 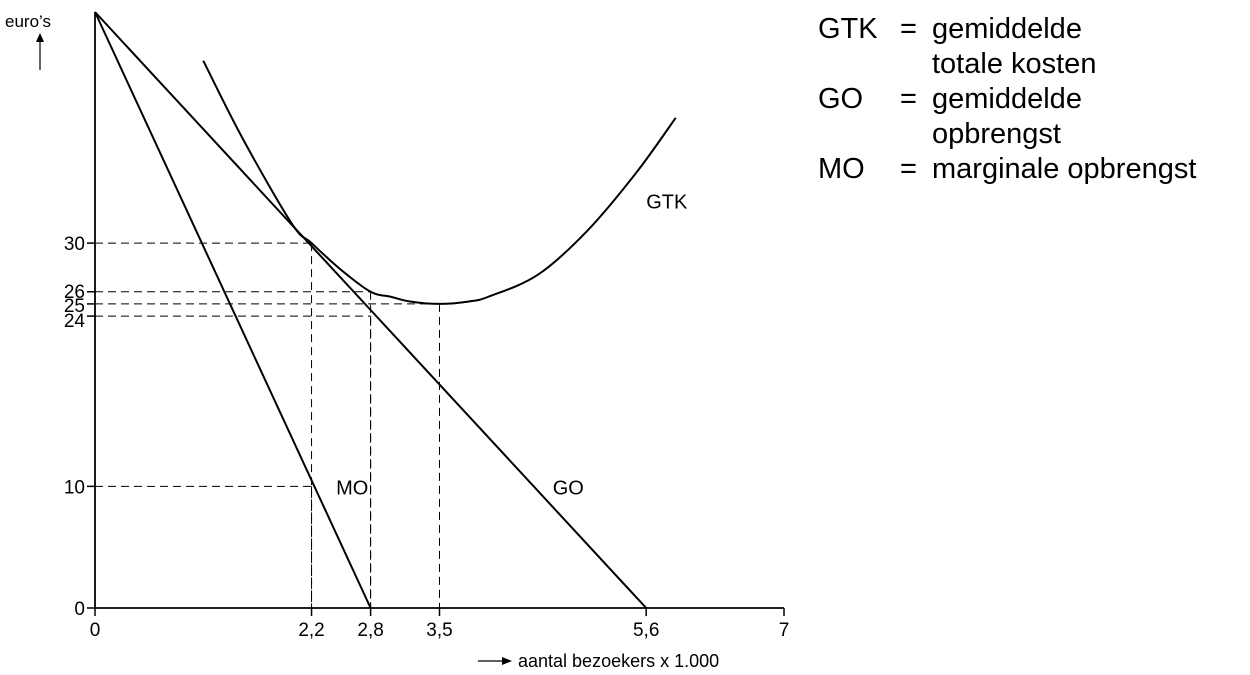 I want to click on series-line-gtk, so click(x=439, y=182).